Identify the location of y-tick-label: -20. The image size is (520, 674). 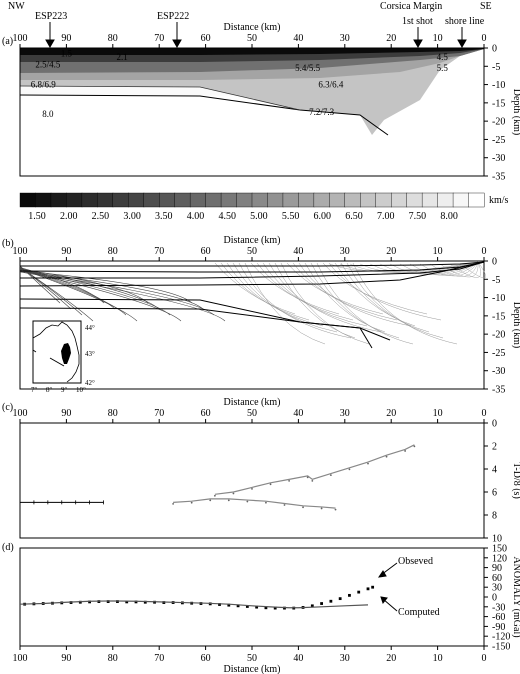
(498, 335).